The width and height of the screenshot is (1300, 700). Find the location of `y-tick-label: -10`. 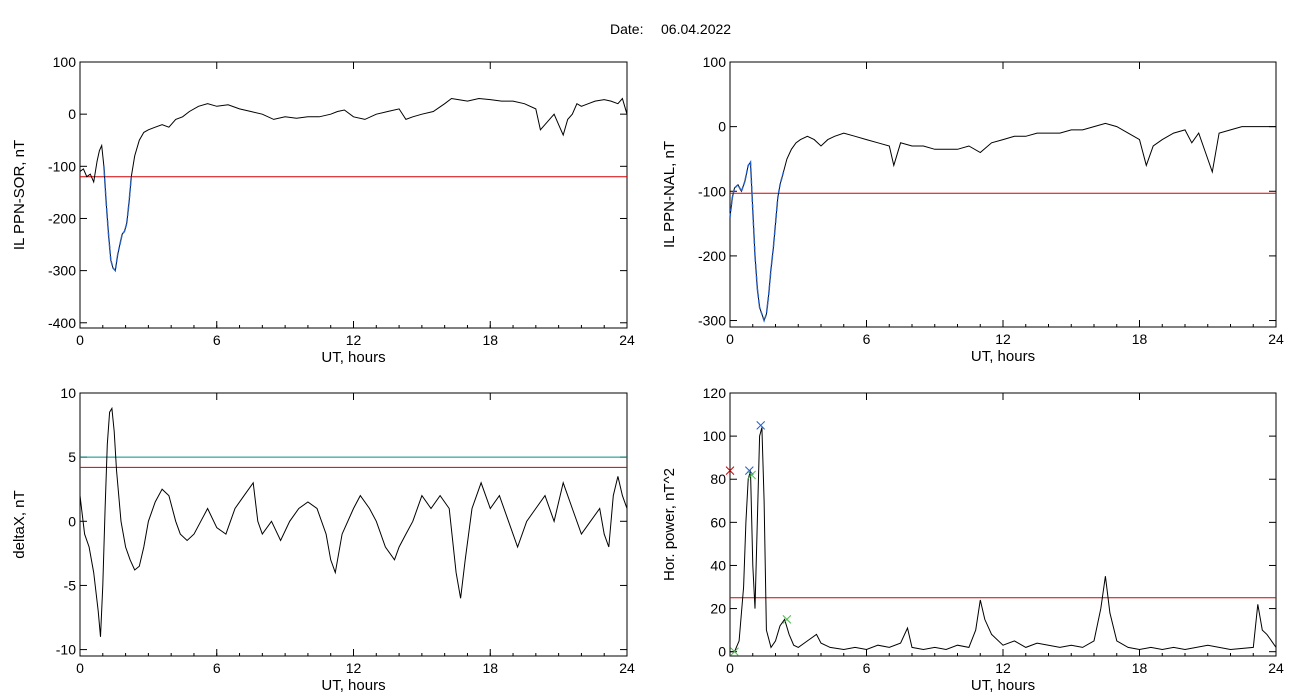

y-tick-label: -10 is located at coordinates (66, 650).